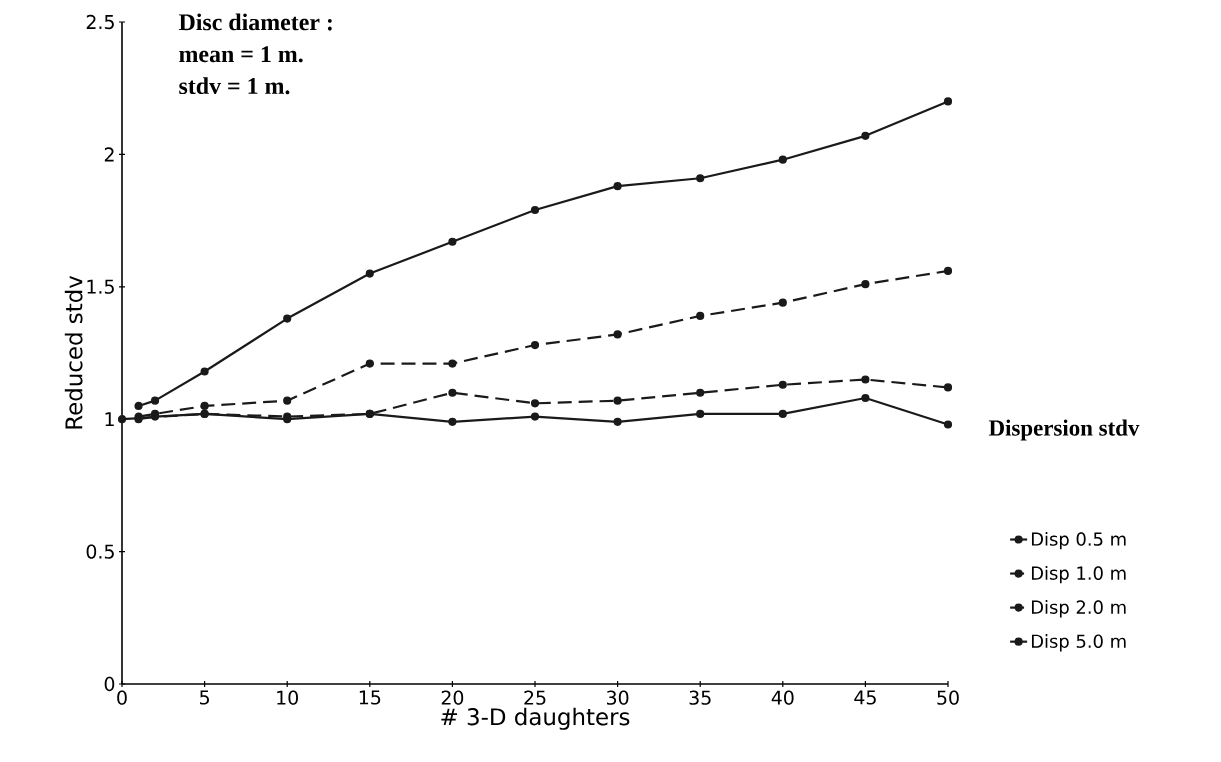 The width and height of the screenshot is (1221, 762). I want to click on annotation: mean = 1 m., so click(241, 54).